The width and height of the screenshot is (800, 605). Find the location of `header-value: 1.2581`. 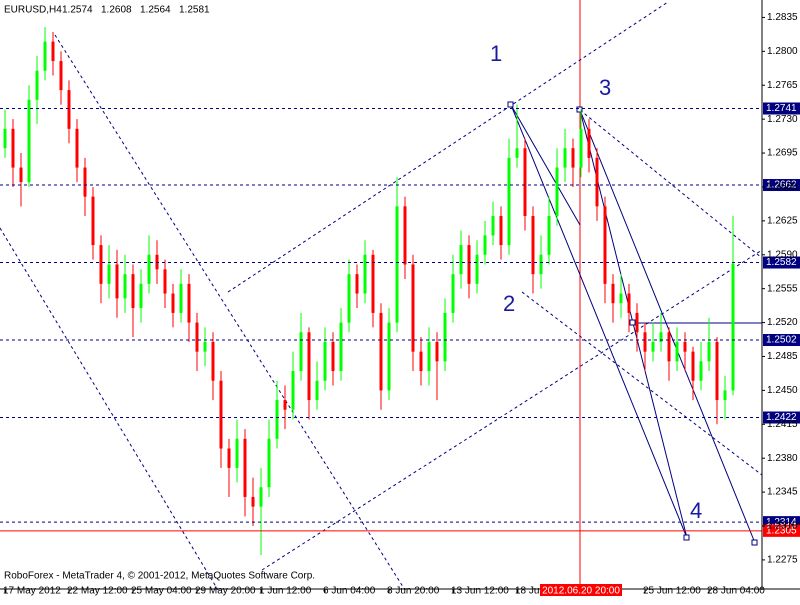

header-value: 1.2581 is located at coordinates (194, 10).